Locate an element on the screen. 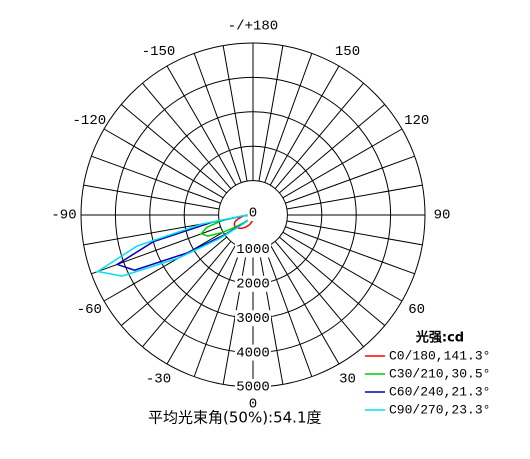 Image resolution: width=530 pixels, height=459 pixels. footnote: 平均光束角(50%):54.1度 is located at coordinates (235, 418).